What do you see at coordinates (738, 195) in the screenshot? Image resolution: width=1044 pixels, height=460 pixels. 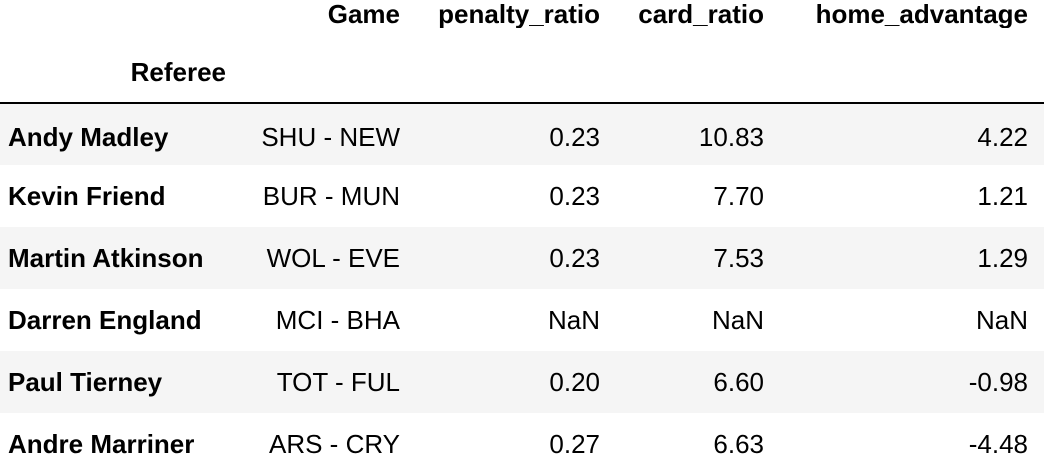 I see `card-ratio-cell: 7.70` at bounding box center [738, 195].